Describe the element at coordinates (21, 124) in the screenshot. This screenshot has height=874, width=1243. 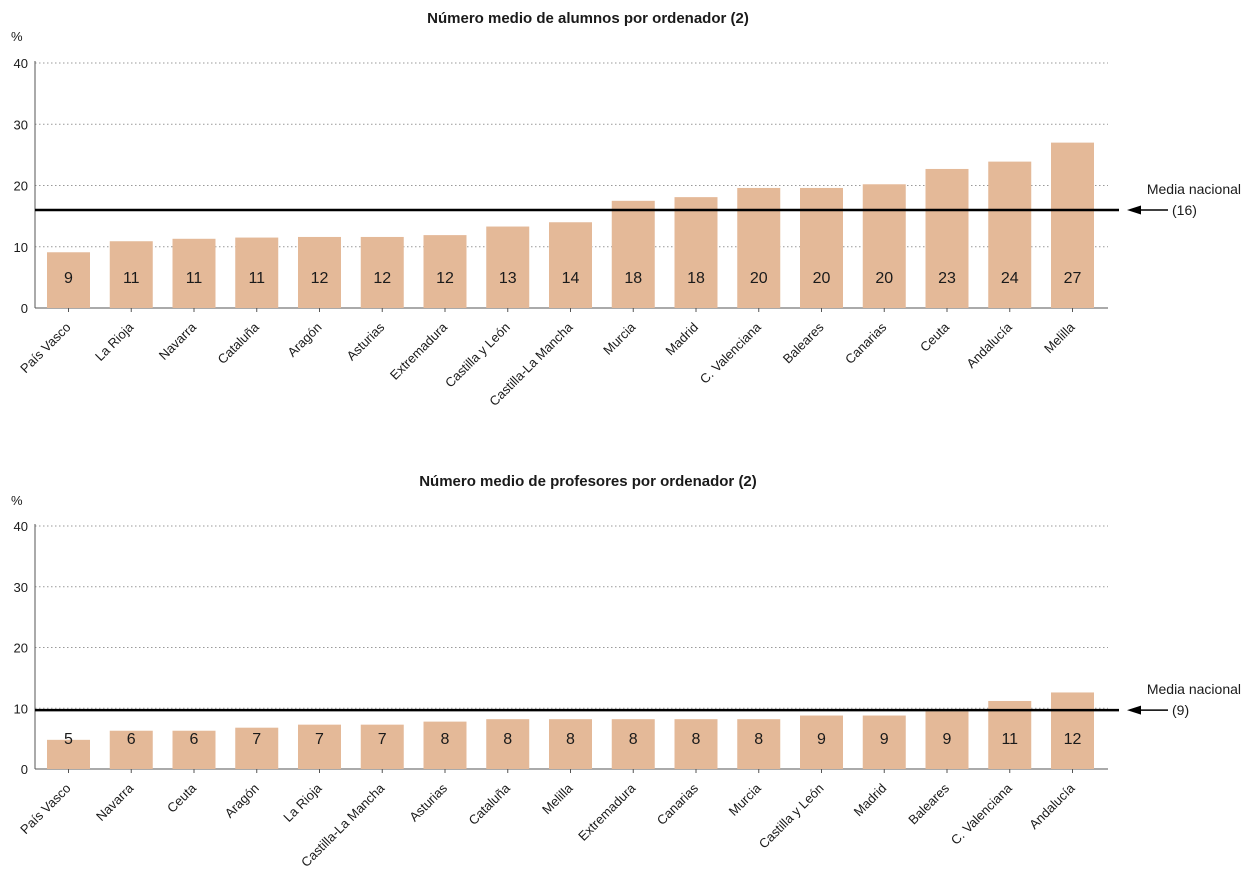
I see `y-tick-label: 30` at that location.